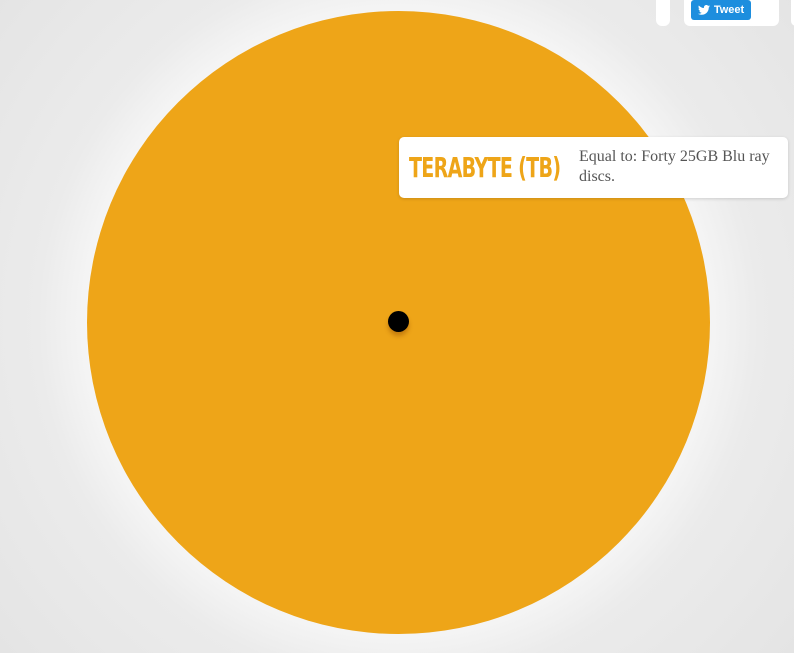  Describe the element at coordinates (729, 10) in the screenshot. I see `tweet-label: Tweet` at that location.